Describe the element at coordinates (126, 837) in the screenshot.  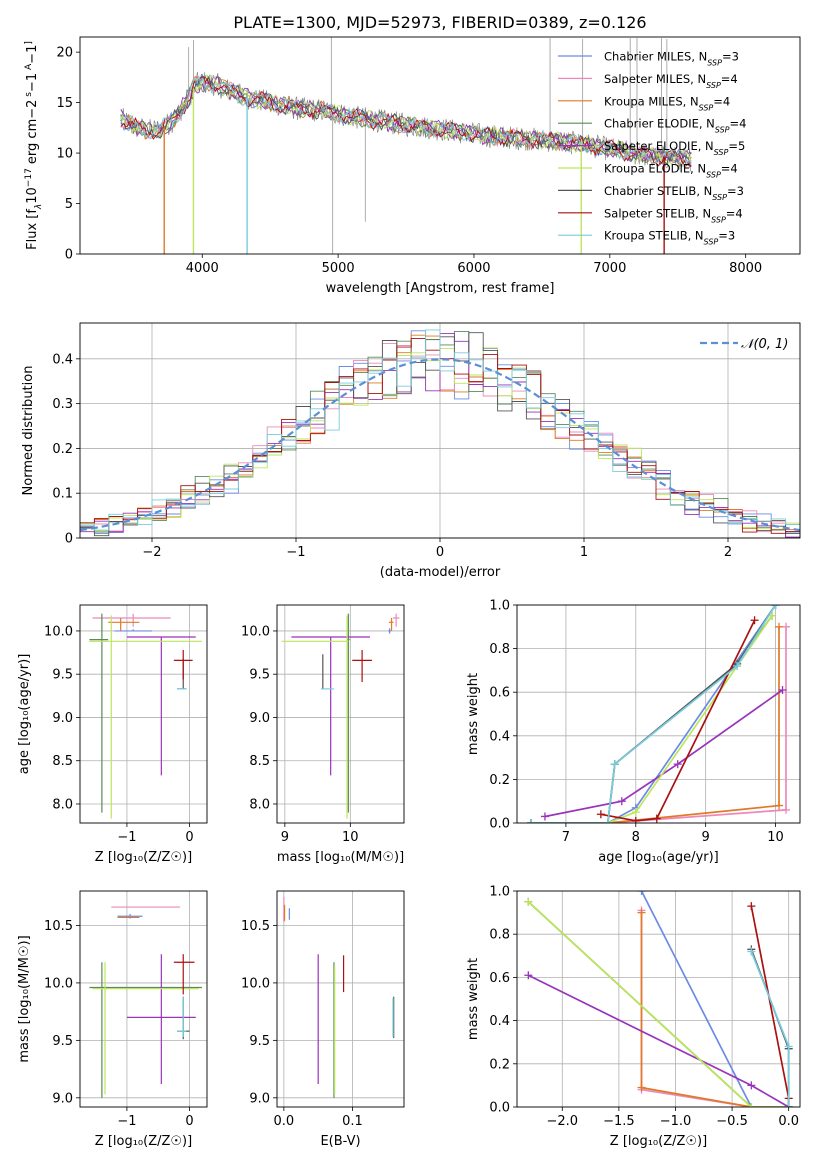
I see `x-tick-label: −1` at that location.